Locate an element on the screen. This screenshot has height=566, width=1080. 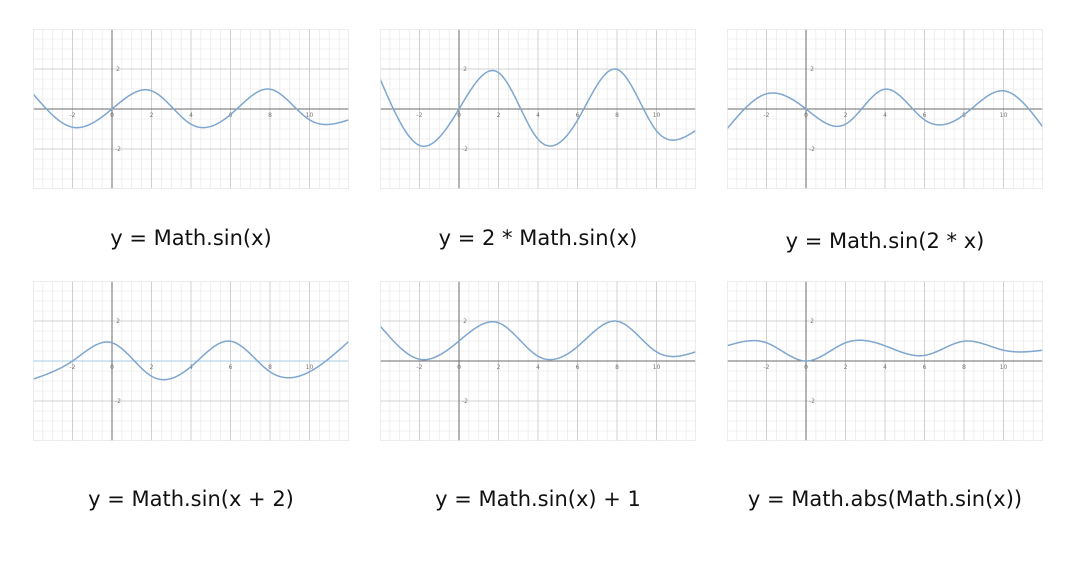
chart-title-sin-2x: y = Math.sin(2 * x) is located at coordinates (885, 241).